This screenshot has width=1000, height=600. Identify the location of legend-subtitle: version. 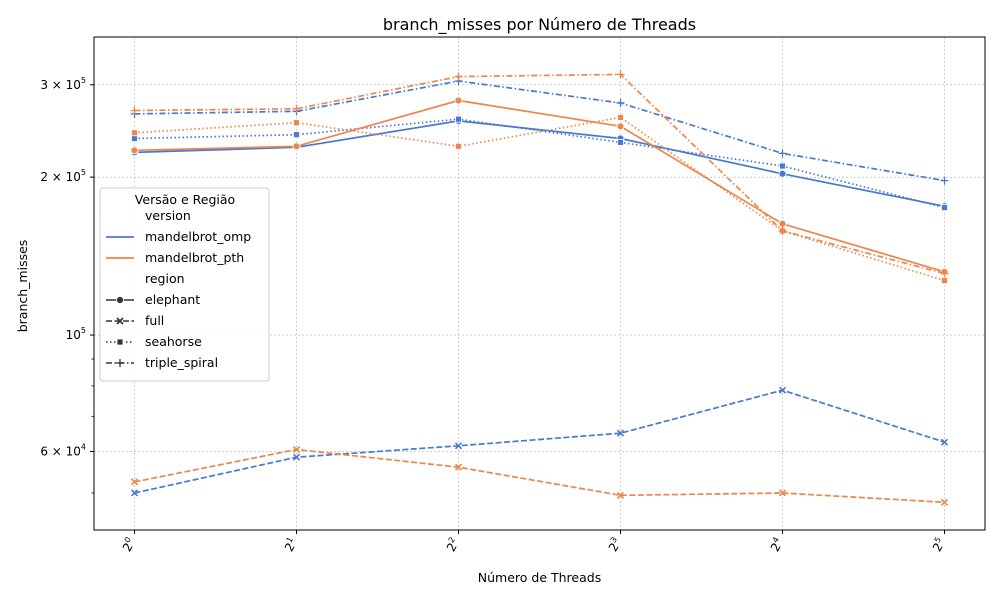
(168, 215).